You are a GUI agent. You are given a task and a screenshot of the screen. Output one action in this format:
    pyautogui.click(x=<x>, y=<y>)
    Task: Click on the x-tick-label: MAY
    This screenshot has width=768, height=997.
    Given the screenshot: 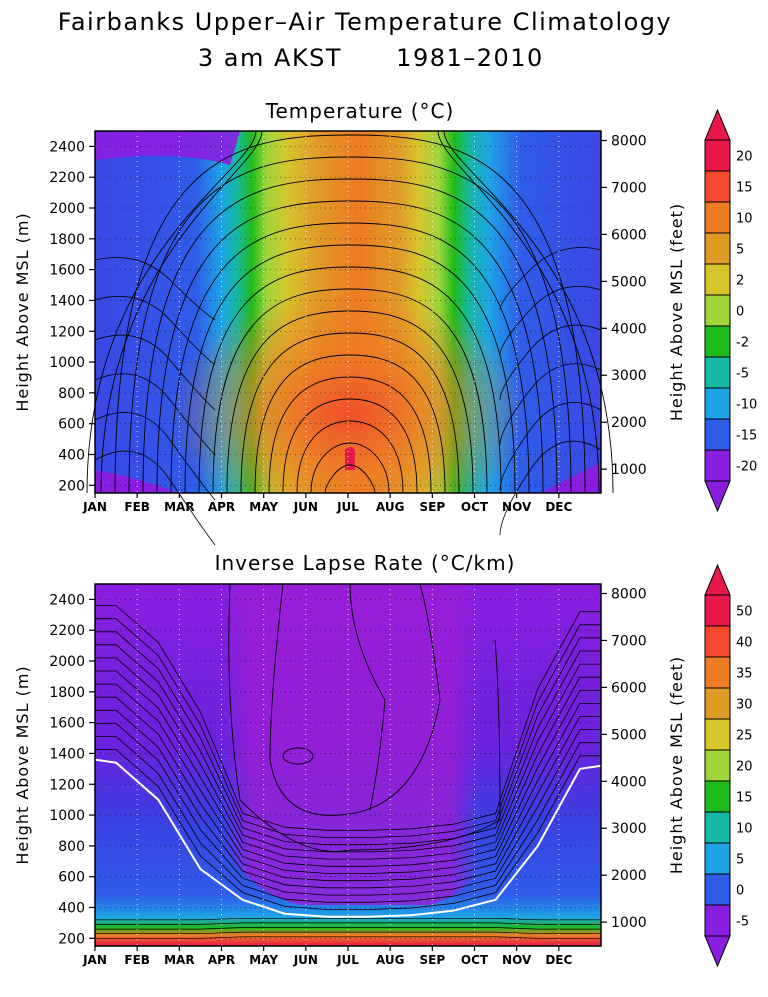 What is the action you would take?
    pyautogui.click(x=263, y=960)
    